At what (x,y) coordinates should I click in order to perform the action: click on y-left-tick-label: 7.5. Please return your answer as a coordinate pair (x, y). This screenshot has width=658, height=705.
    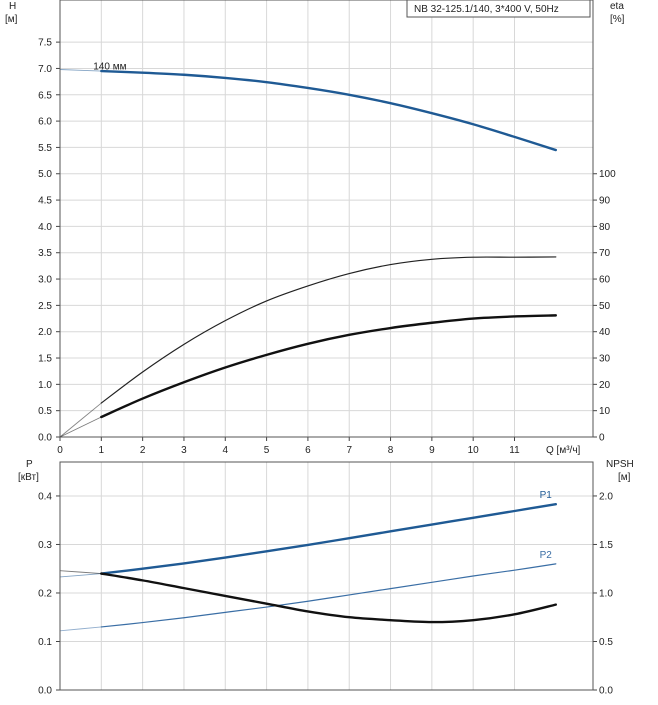
    Looking at the image, I should click on (45, 43).